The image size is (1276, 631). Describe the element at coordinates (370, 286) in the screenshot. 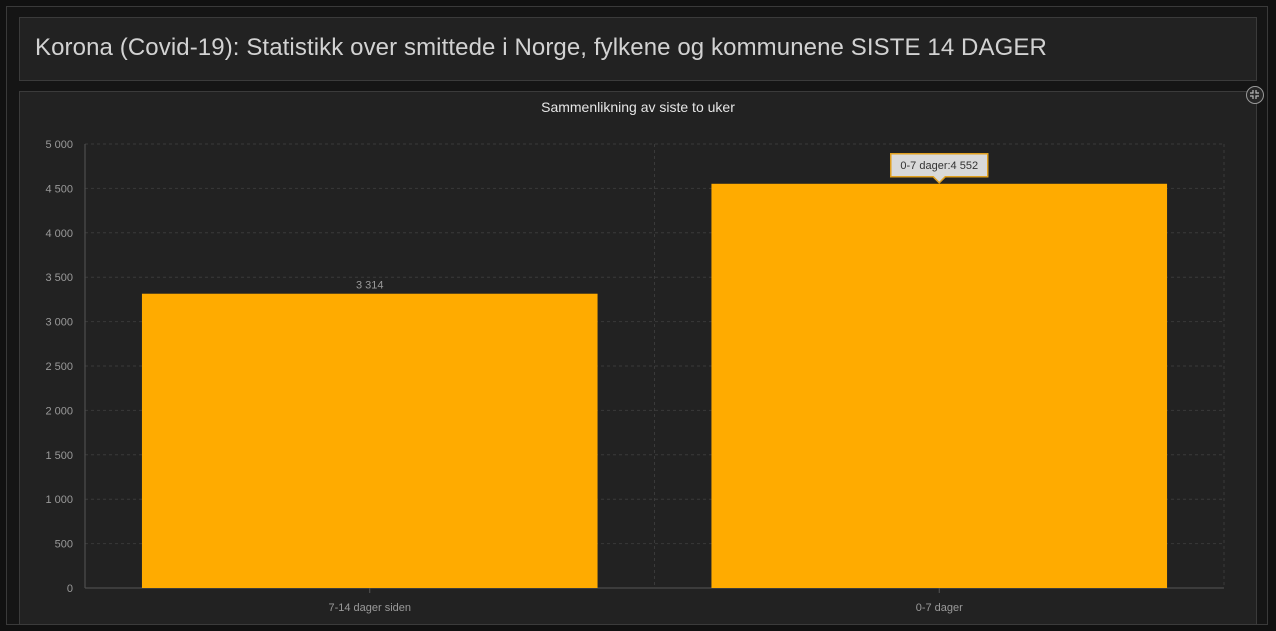

I see `data-label: 3 314` at that location.